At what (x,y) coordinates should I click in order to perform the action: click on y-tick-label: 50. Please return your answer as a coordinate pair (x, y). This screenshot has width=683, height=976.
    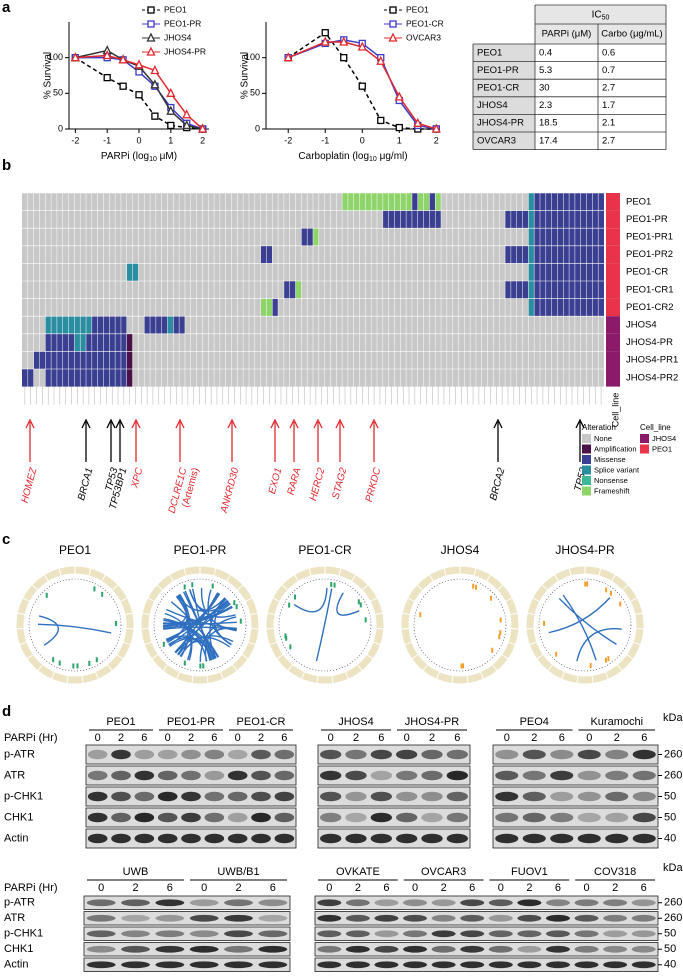
    Looking at the image, I should click on (255, 93).